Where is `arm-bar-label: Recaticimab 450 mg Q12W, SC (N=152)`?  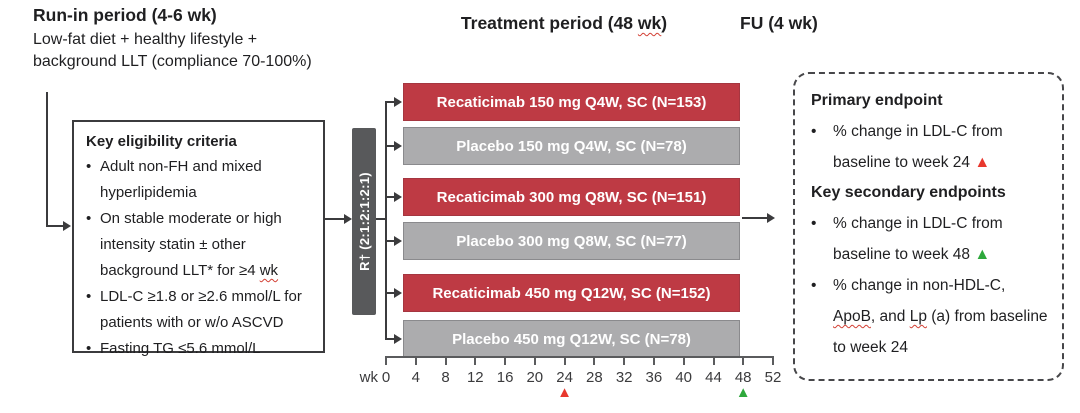
arm-bar-label: Recaticimab 450 mg Q12W, SC (N=152) is located at coordinates (571, 293).